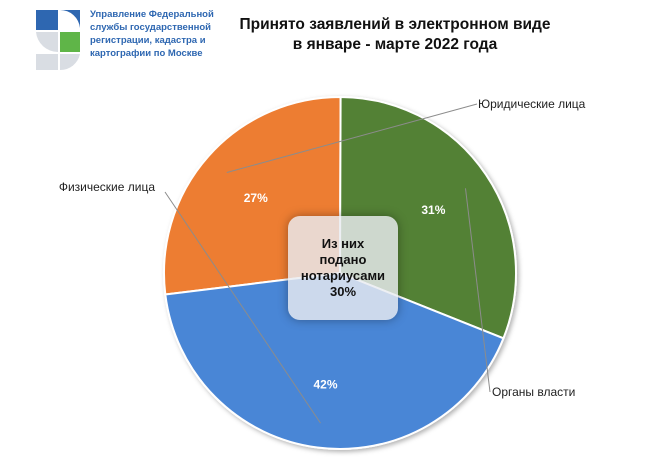  Describe the element at coordinates (533, 392) in the screenshot. I see `slice-category-label-1: Органы власти` at that location.